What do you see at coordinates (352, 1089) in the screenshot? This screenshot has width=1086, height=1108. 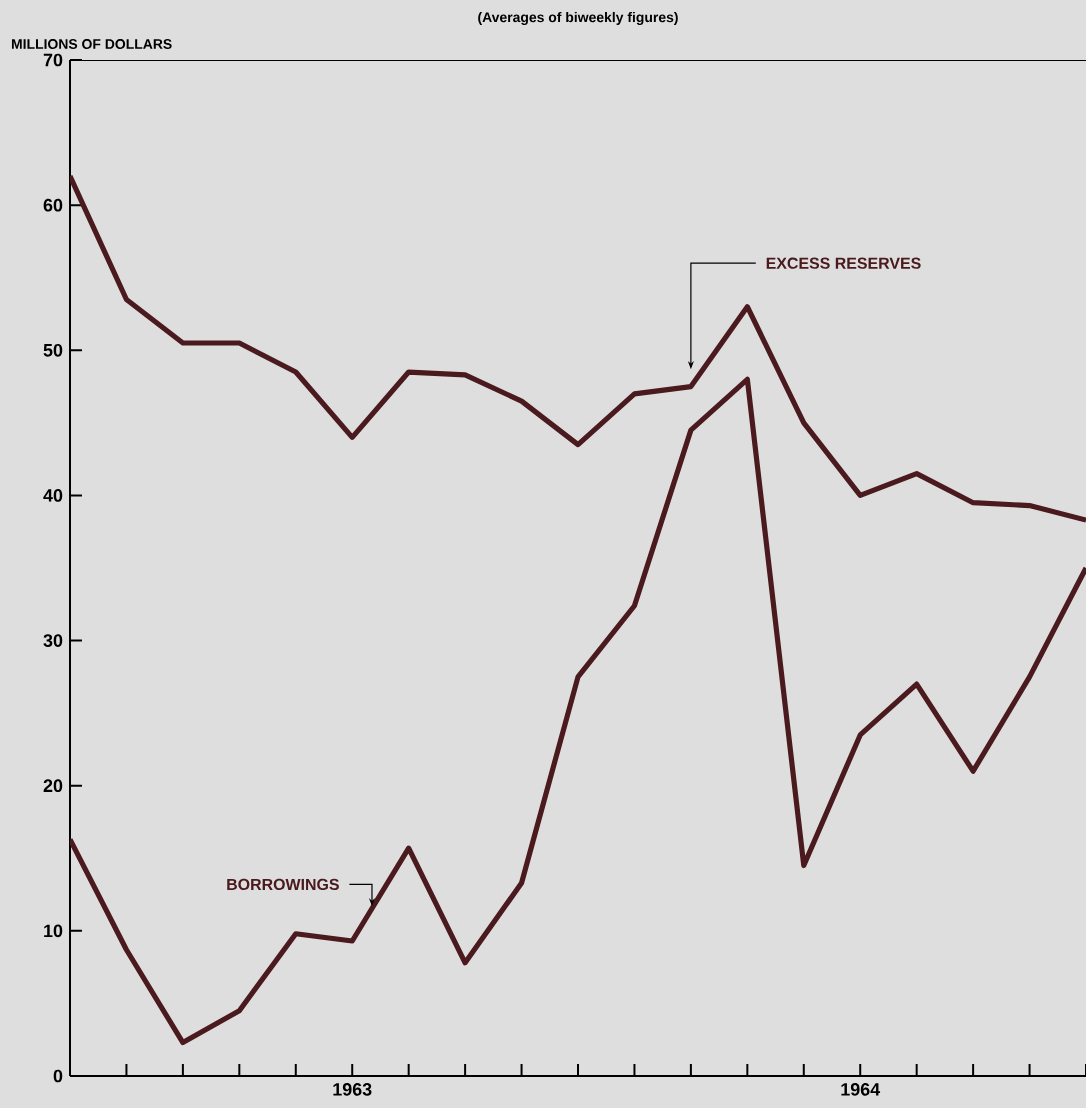 I see `x-tick-label: 1963` at bounding box center [352, 1089].